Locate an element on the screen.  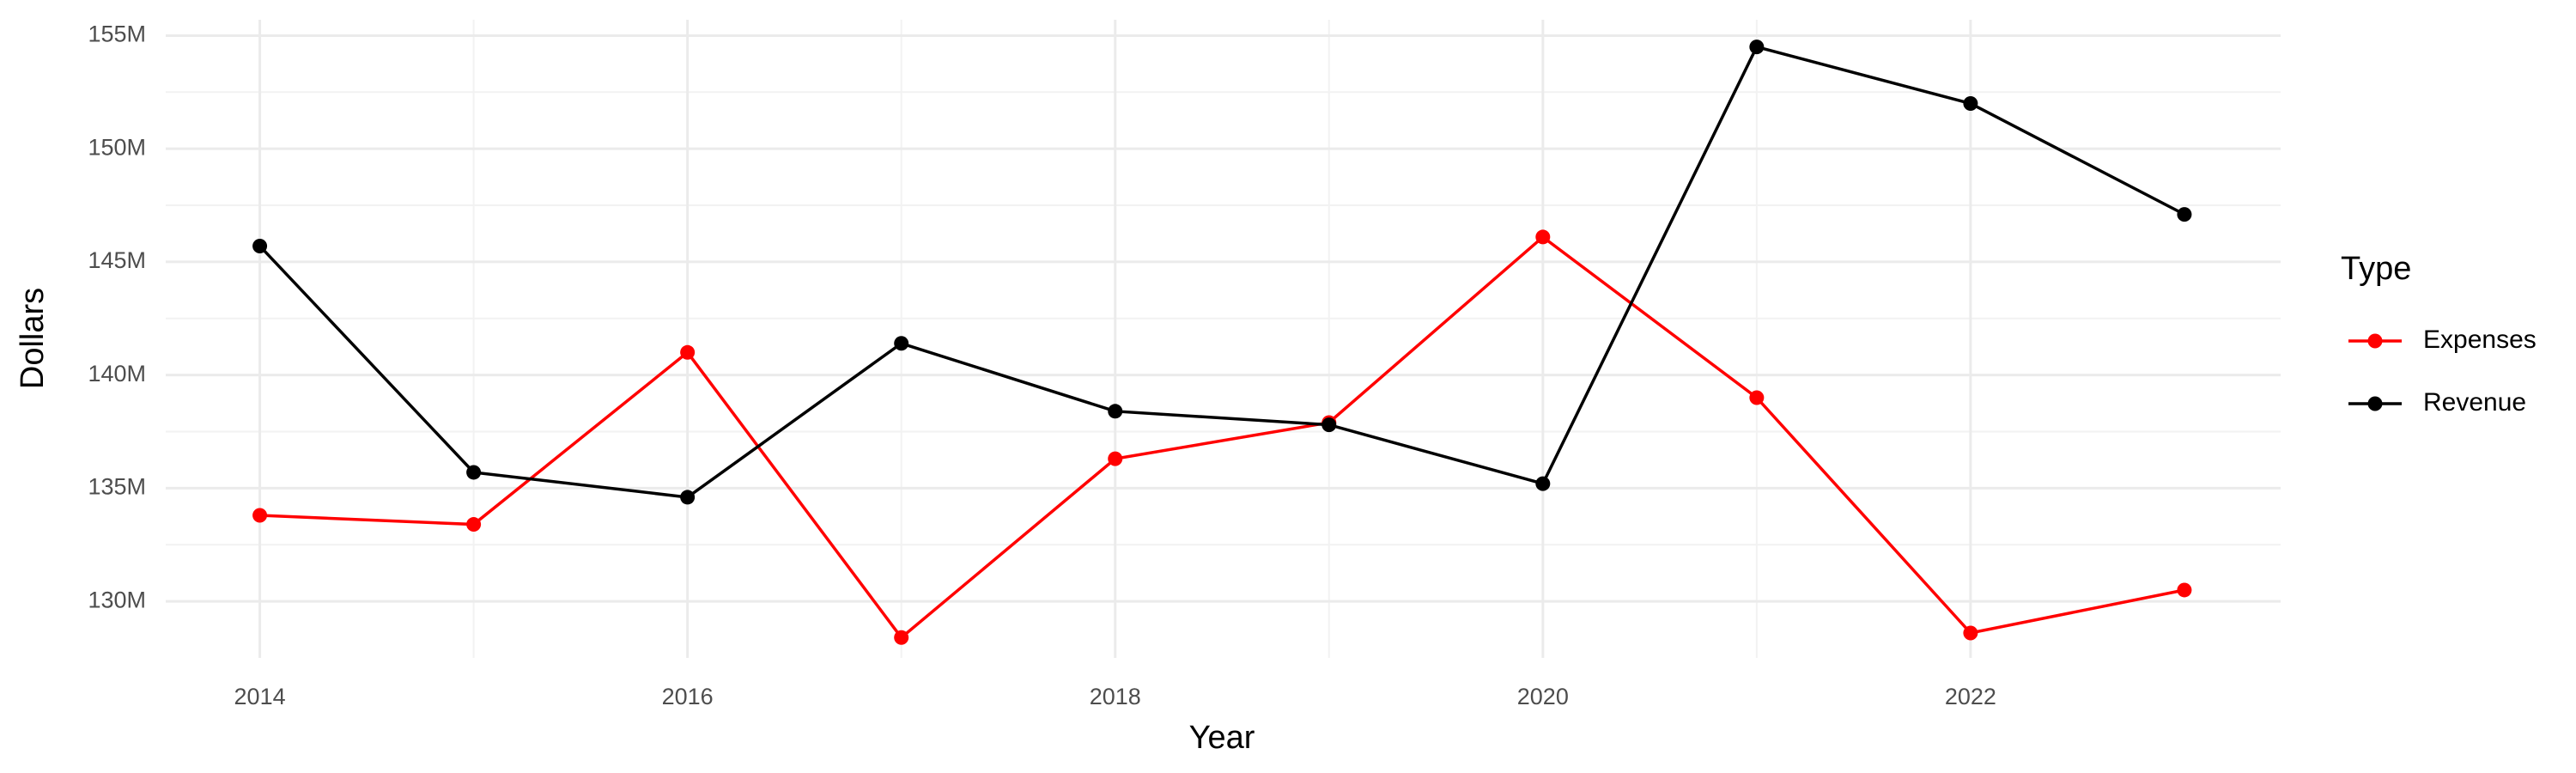
y-tick-label: 140M is located at coordinates (117, 373).